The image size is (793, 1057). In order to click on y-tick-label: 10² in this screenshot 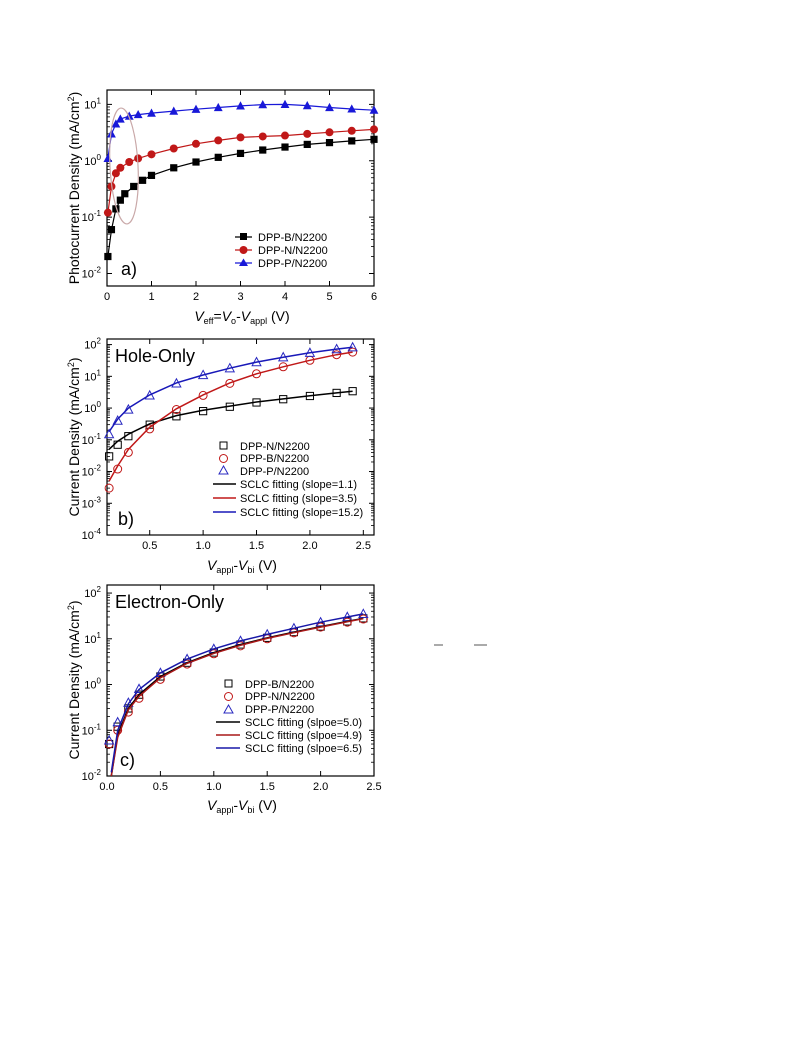, I will do `click(92, 592)`.